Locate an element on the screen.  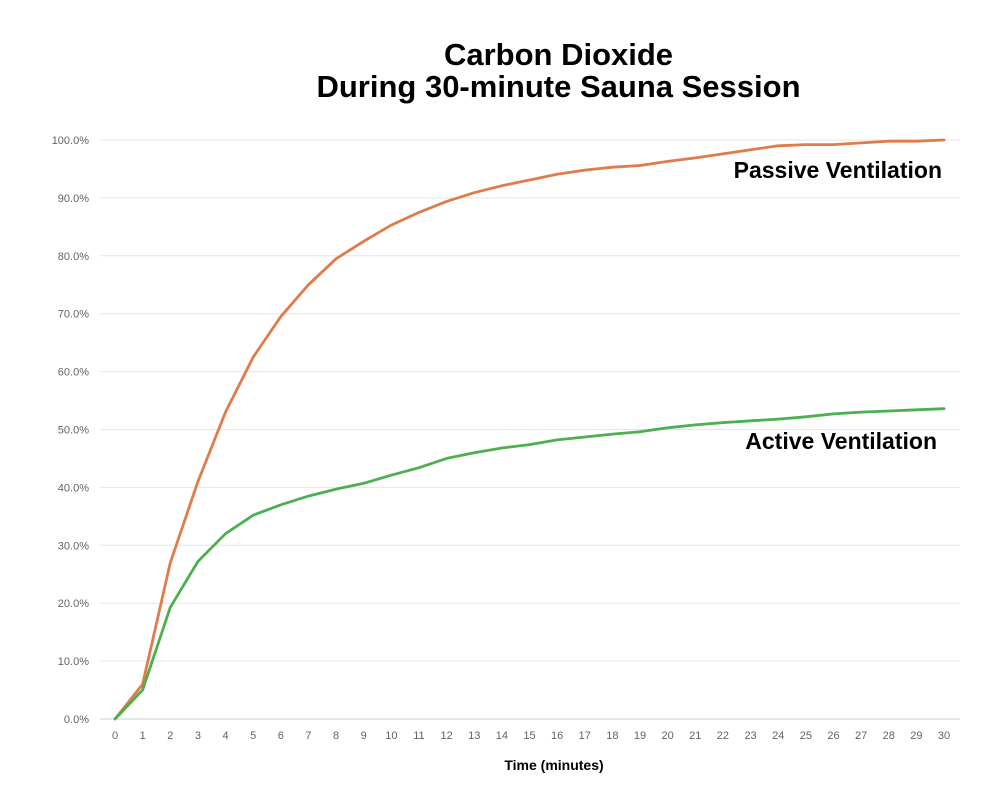
x-tick-label: 21 is located at coordinates (695, 736).